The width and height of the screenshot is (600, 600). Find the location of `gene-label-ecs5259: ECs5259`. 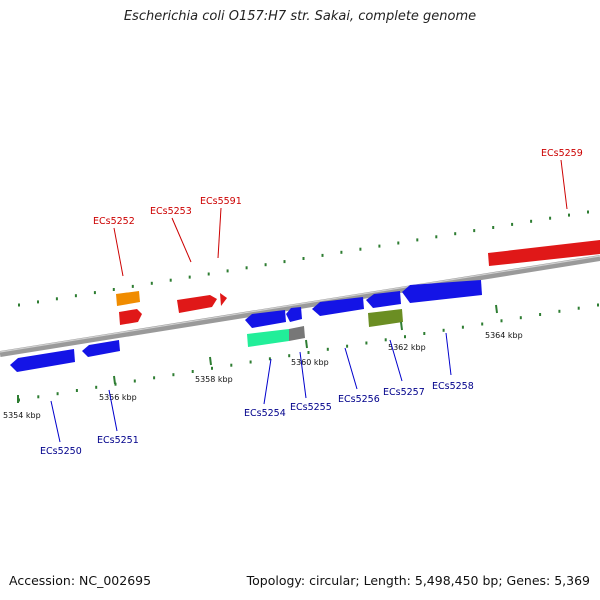

gene-label-ecs5259: ECs5259 is located at coordinates (562, 153).